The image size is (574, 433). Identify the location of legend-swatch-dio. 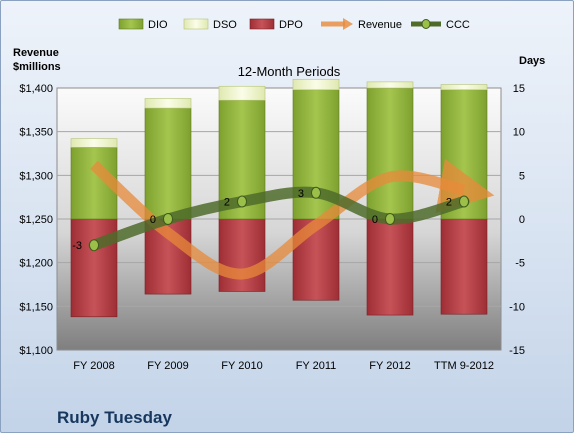
(131, 24).